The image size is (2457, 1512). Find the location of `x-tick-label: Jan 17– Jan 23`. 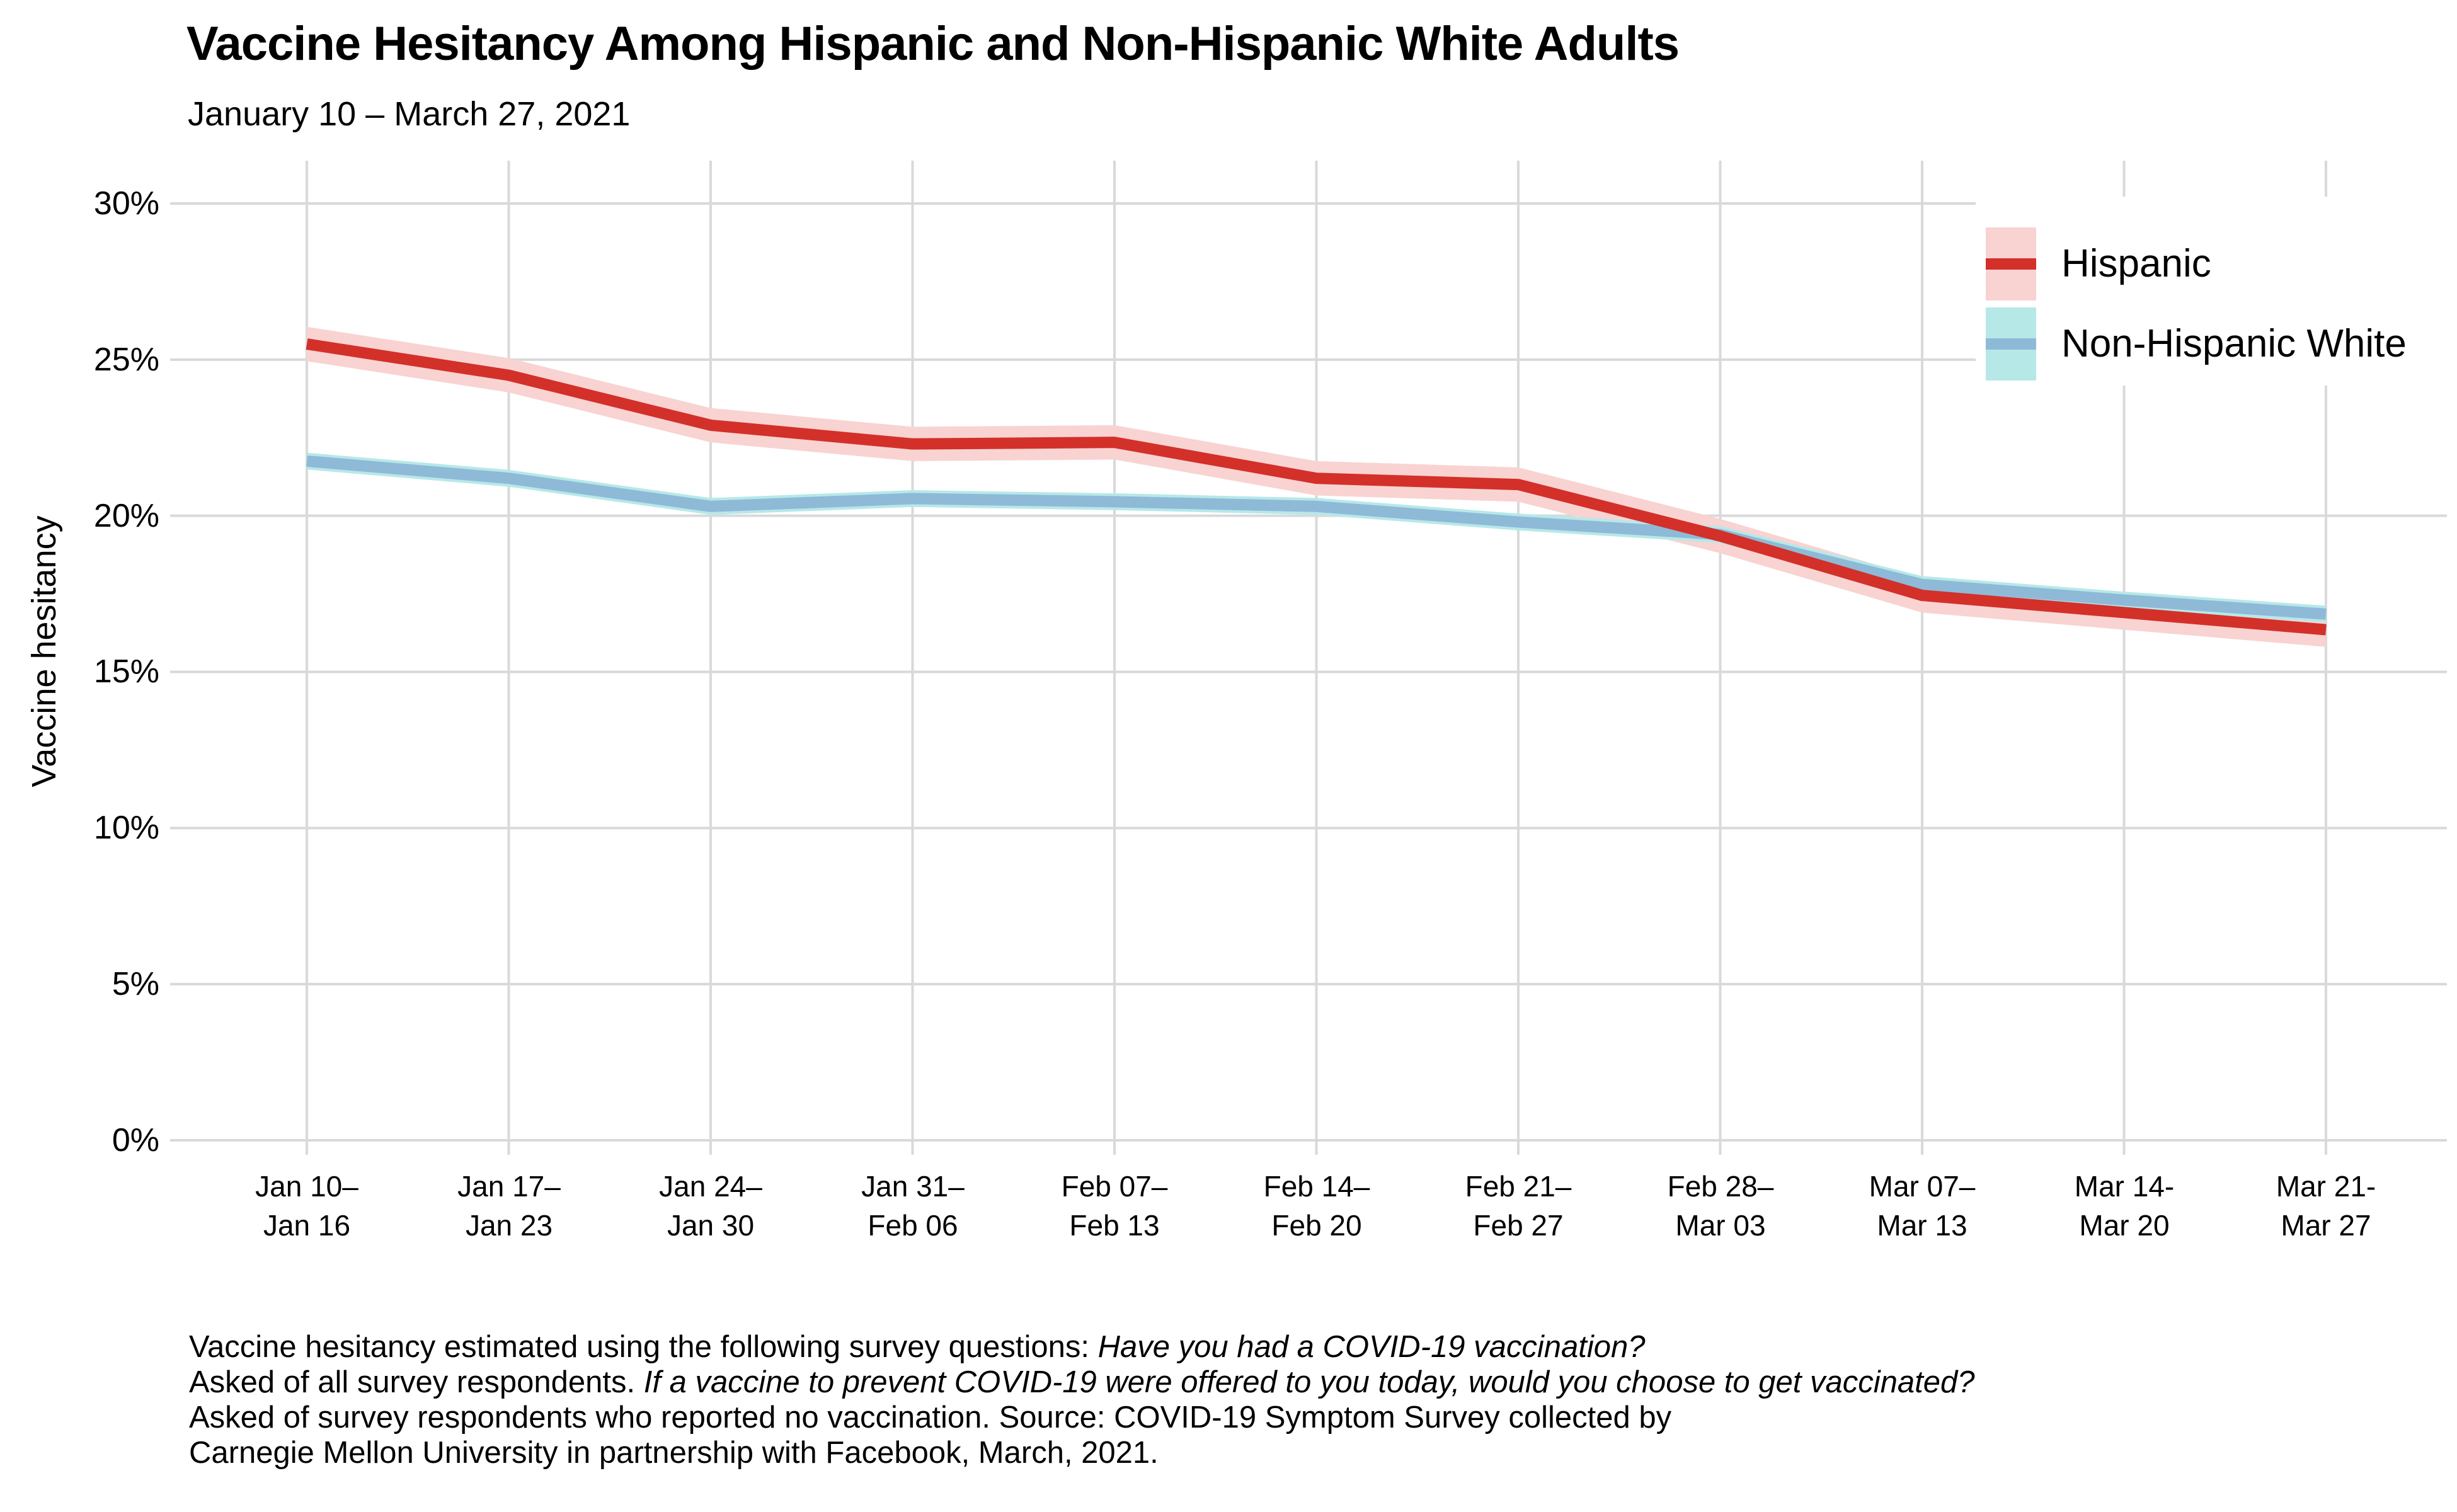

x-tick-label: Jan 17– Jan 23 is located at coordinates (509, 1206).